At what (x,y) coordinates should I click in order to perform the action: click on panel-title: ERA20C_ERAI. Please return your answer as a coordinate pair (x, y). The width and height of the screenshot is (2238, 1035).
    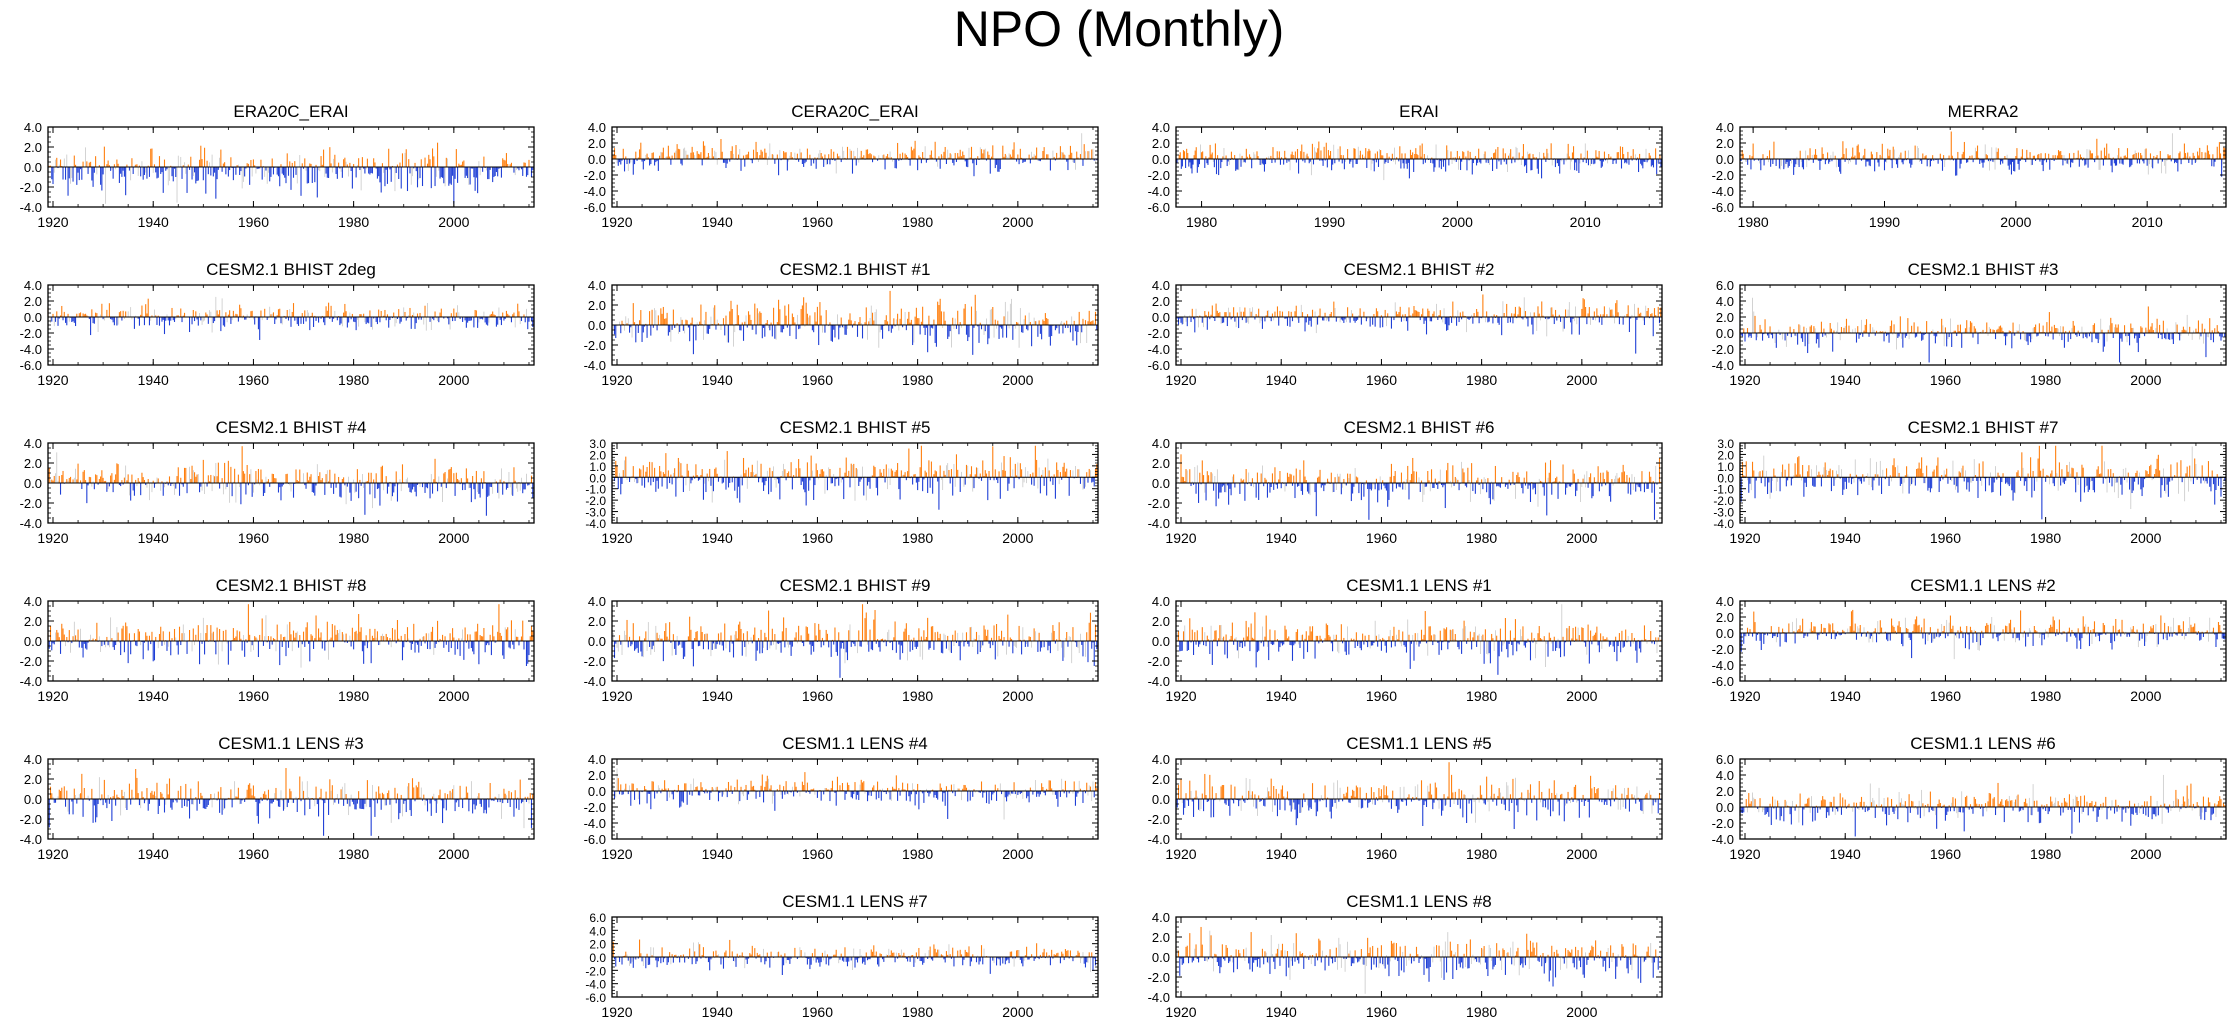
    Looking at the image, I should click on (290, 111).